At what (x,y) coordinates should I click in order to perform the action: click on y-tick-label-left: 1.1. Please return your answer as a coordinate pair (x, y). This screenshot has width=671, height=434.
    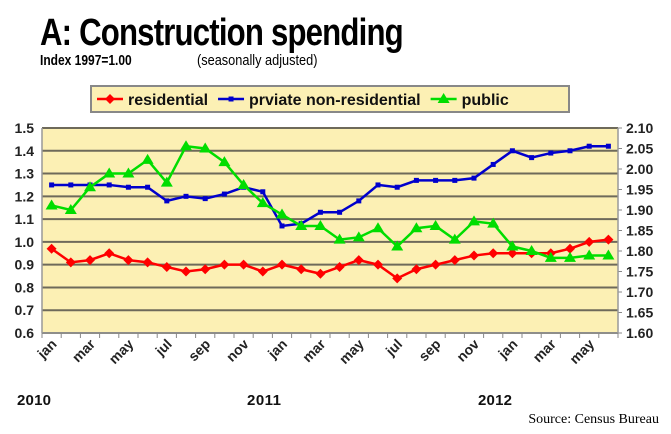
    Looking at the image, I should click on (25, 219).